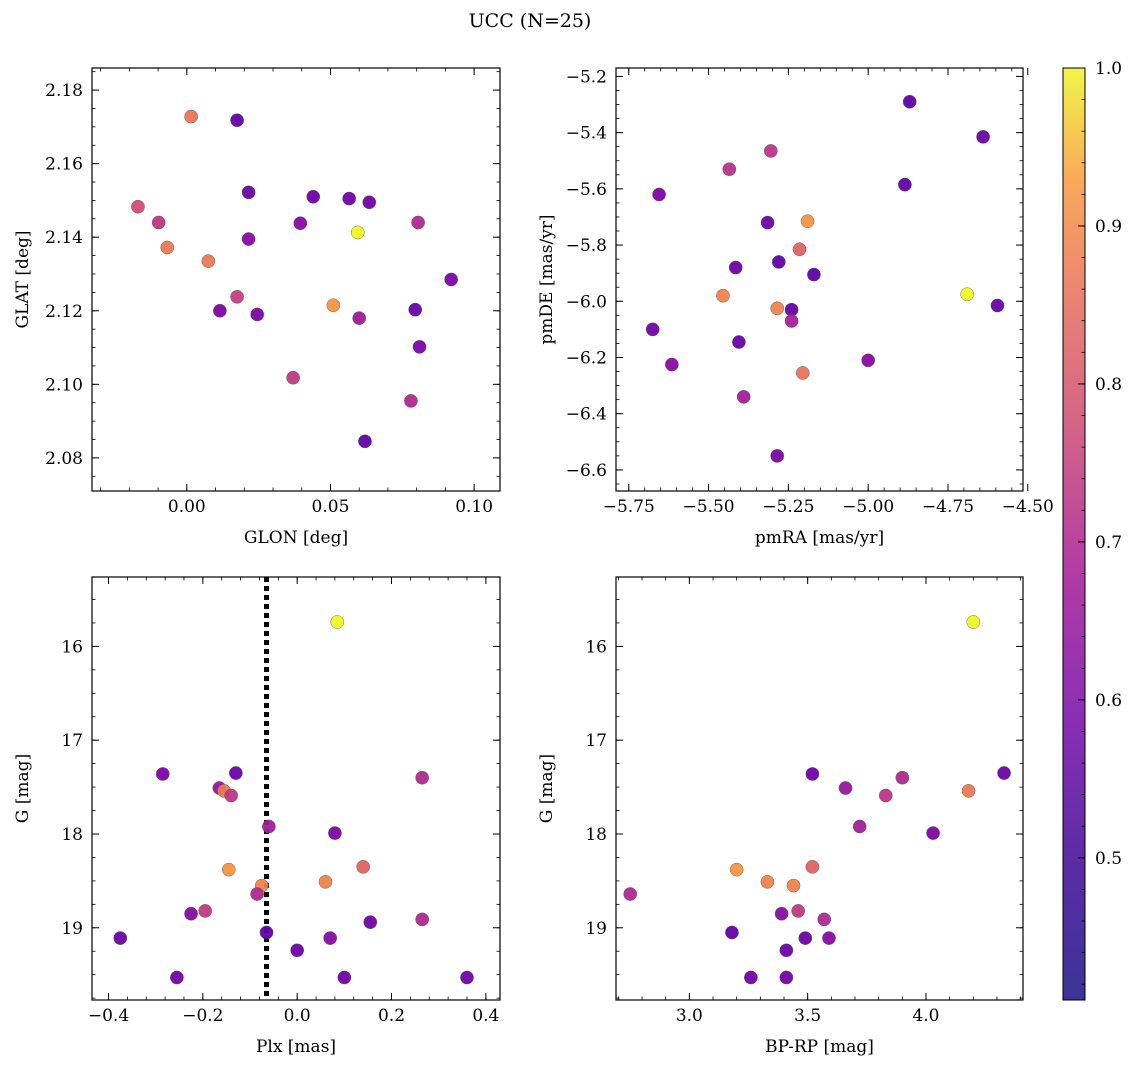 Image resolution: width=1135 pixels, height=1068 pixels. What do you see at coordinates (72, 647) in the screenshot?
I see `y-tick-label: 16` at bounding box center [72, 647].